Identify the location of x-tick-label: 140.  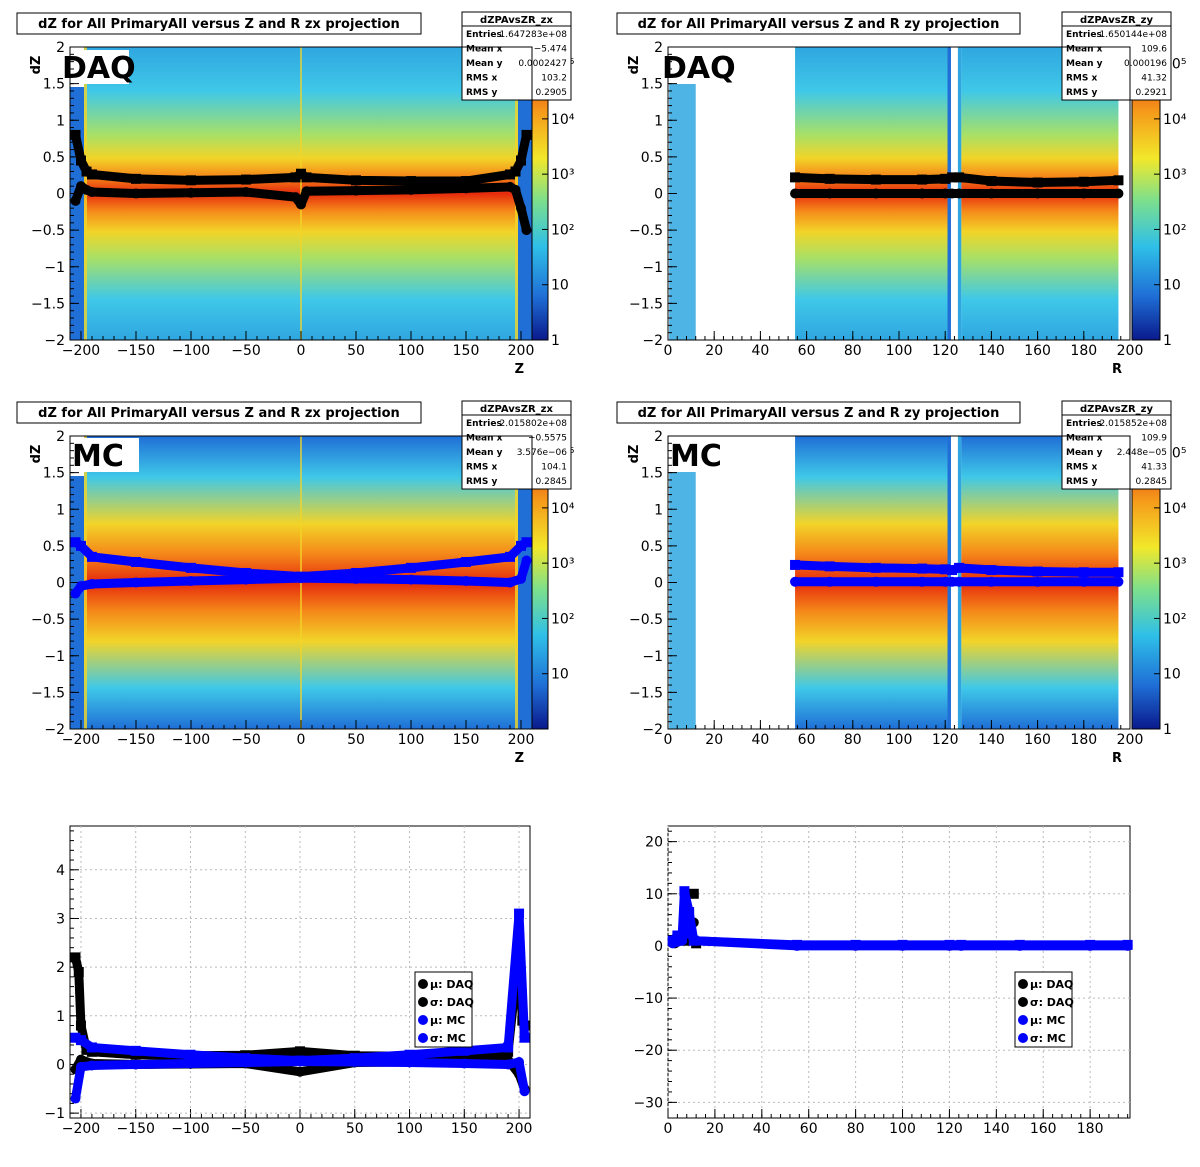
(991, 740).